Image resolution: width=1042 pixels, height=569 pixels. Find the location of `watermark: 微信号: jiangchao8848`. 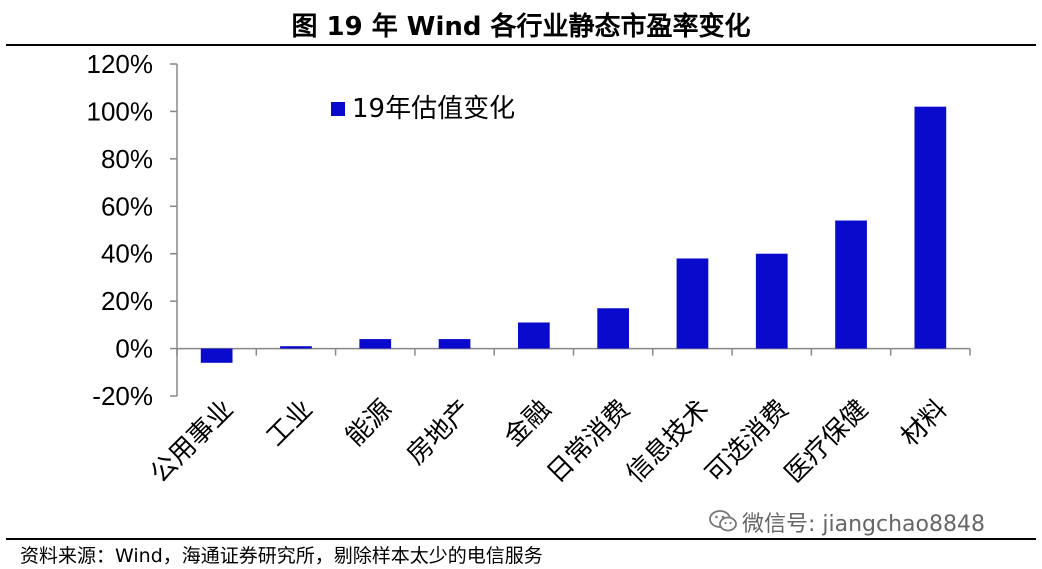

watermark: 微信号: jiangchao8848 is located at coordinates (873, 521).